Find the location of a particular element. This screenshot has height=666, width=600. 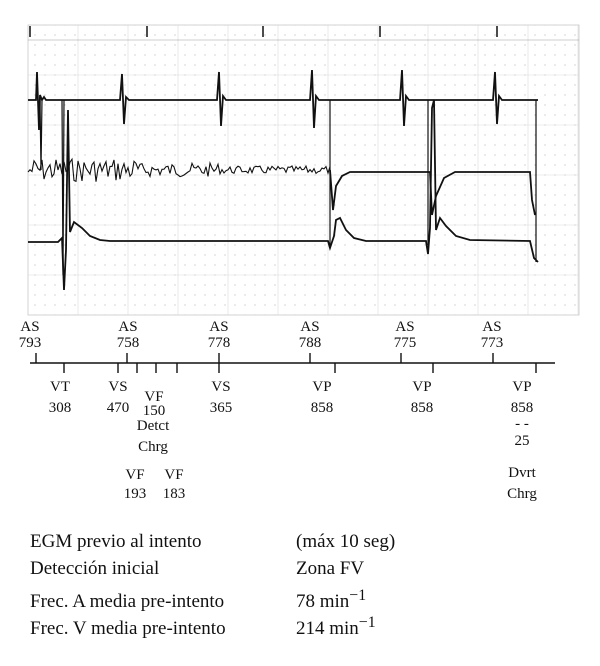

vf-annotation-value: 183 is located at coordinates (174, 494).